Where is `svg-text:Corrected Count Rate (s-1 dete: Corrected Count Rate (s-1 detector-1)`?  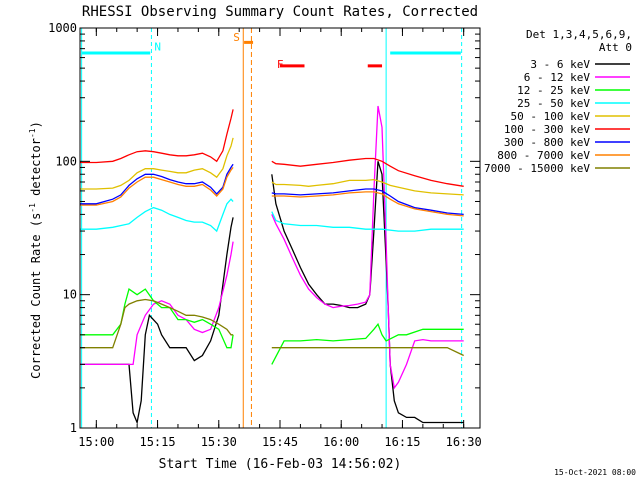
svg-text:Corrected Count Rate (s-1 dete: Corrected Count Rate (s-1 detector-1) is located at coordinates (35, 250).